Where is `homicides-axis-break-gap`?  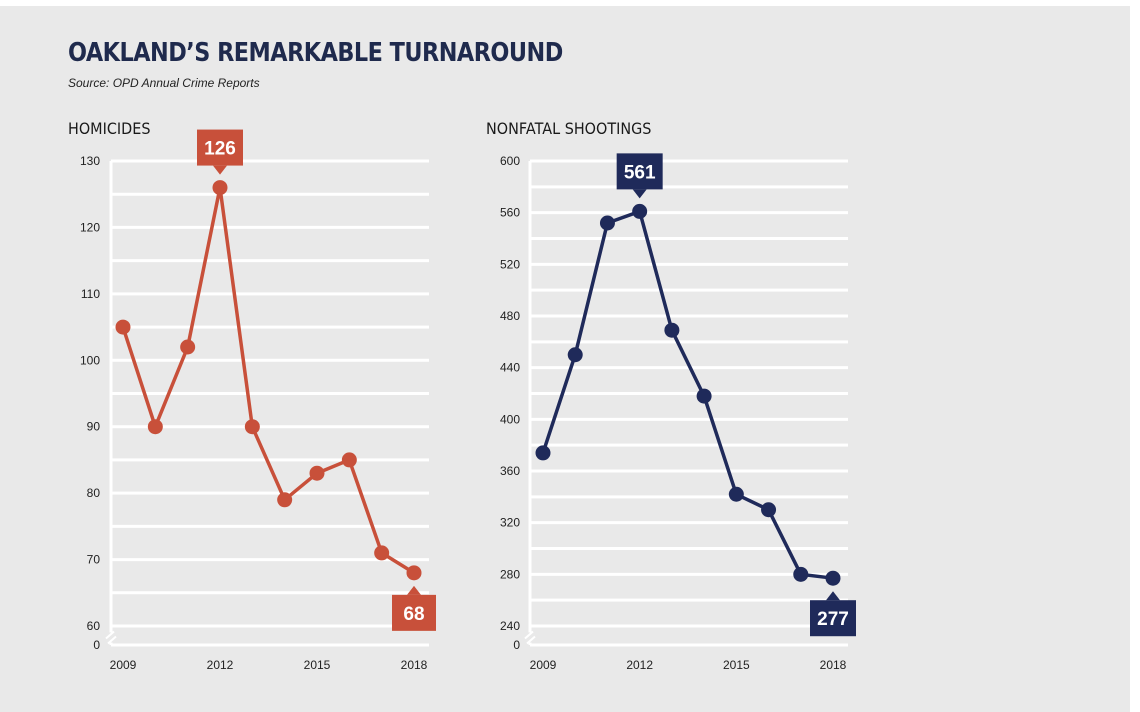 homicides-axis-break-gap is located at coordinates (111, 637).